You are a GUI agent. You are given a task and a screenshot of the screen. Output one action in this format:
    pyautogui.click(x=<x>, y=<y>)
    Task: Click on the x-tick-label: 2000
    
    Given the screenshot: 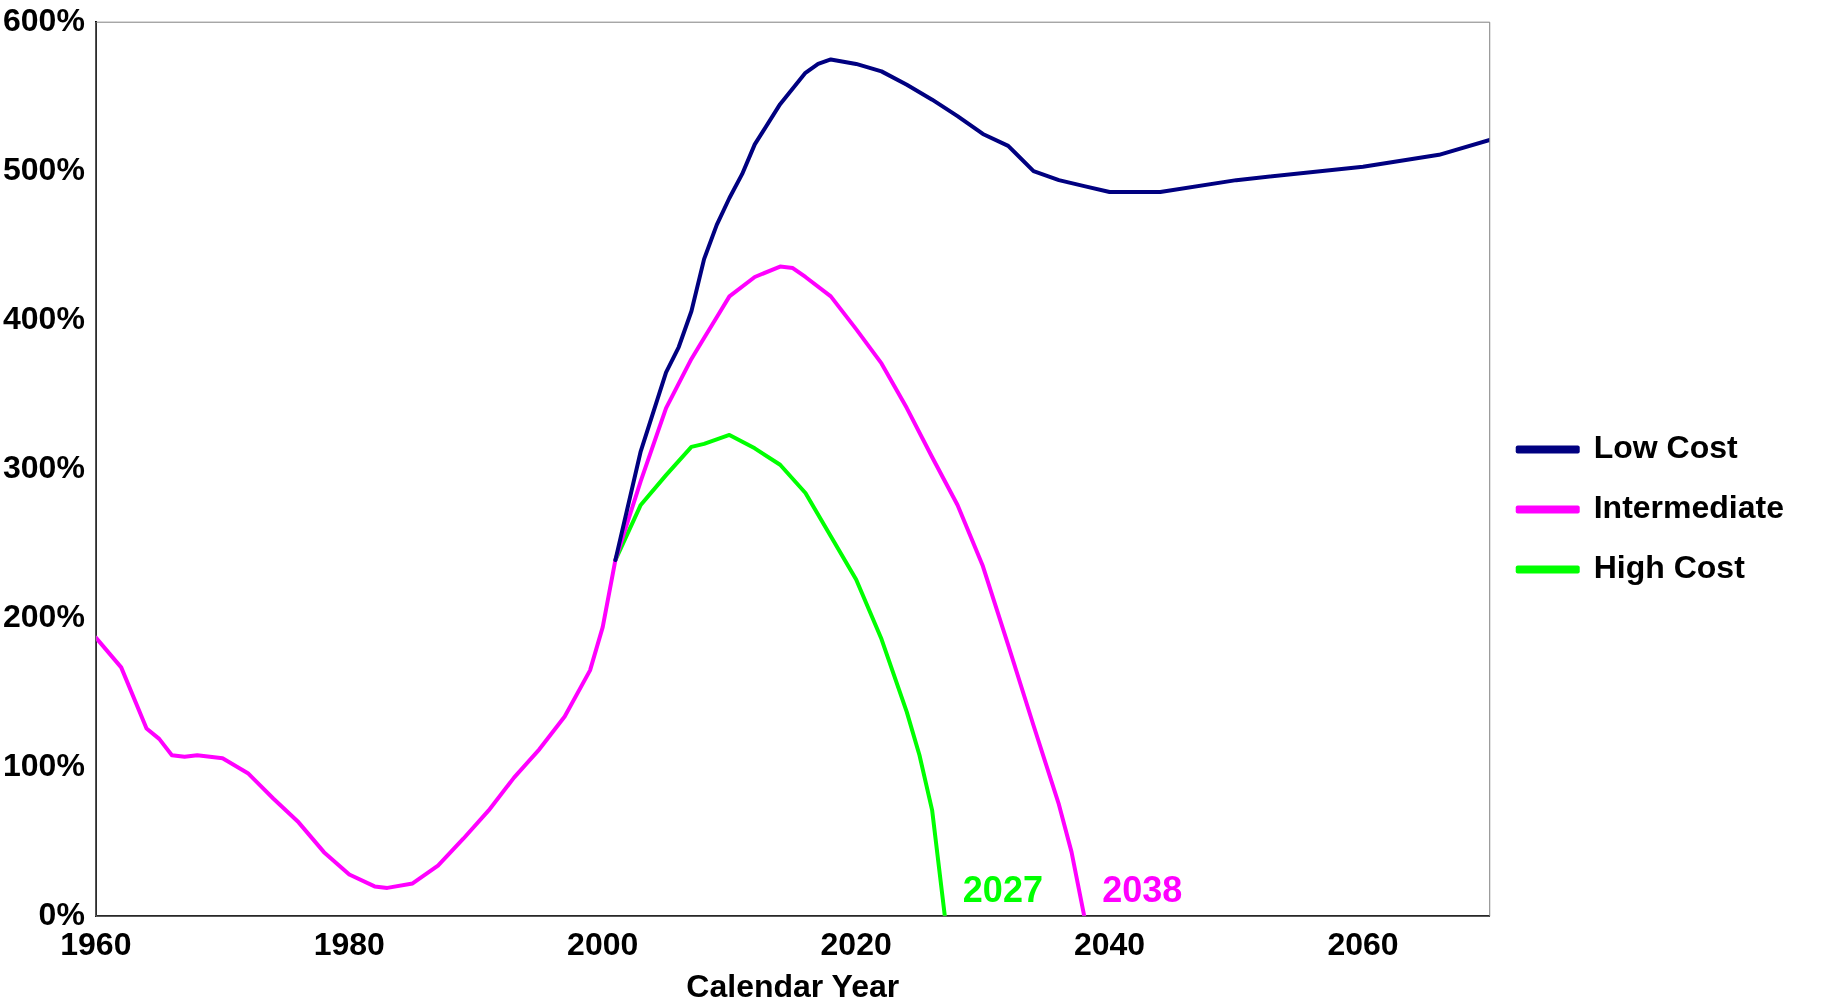 What is the action you would take?
    pyautogui.click(x=603, y=944)
    